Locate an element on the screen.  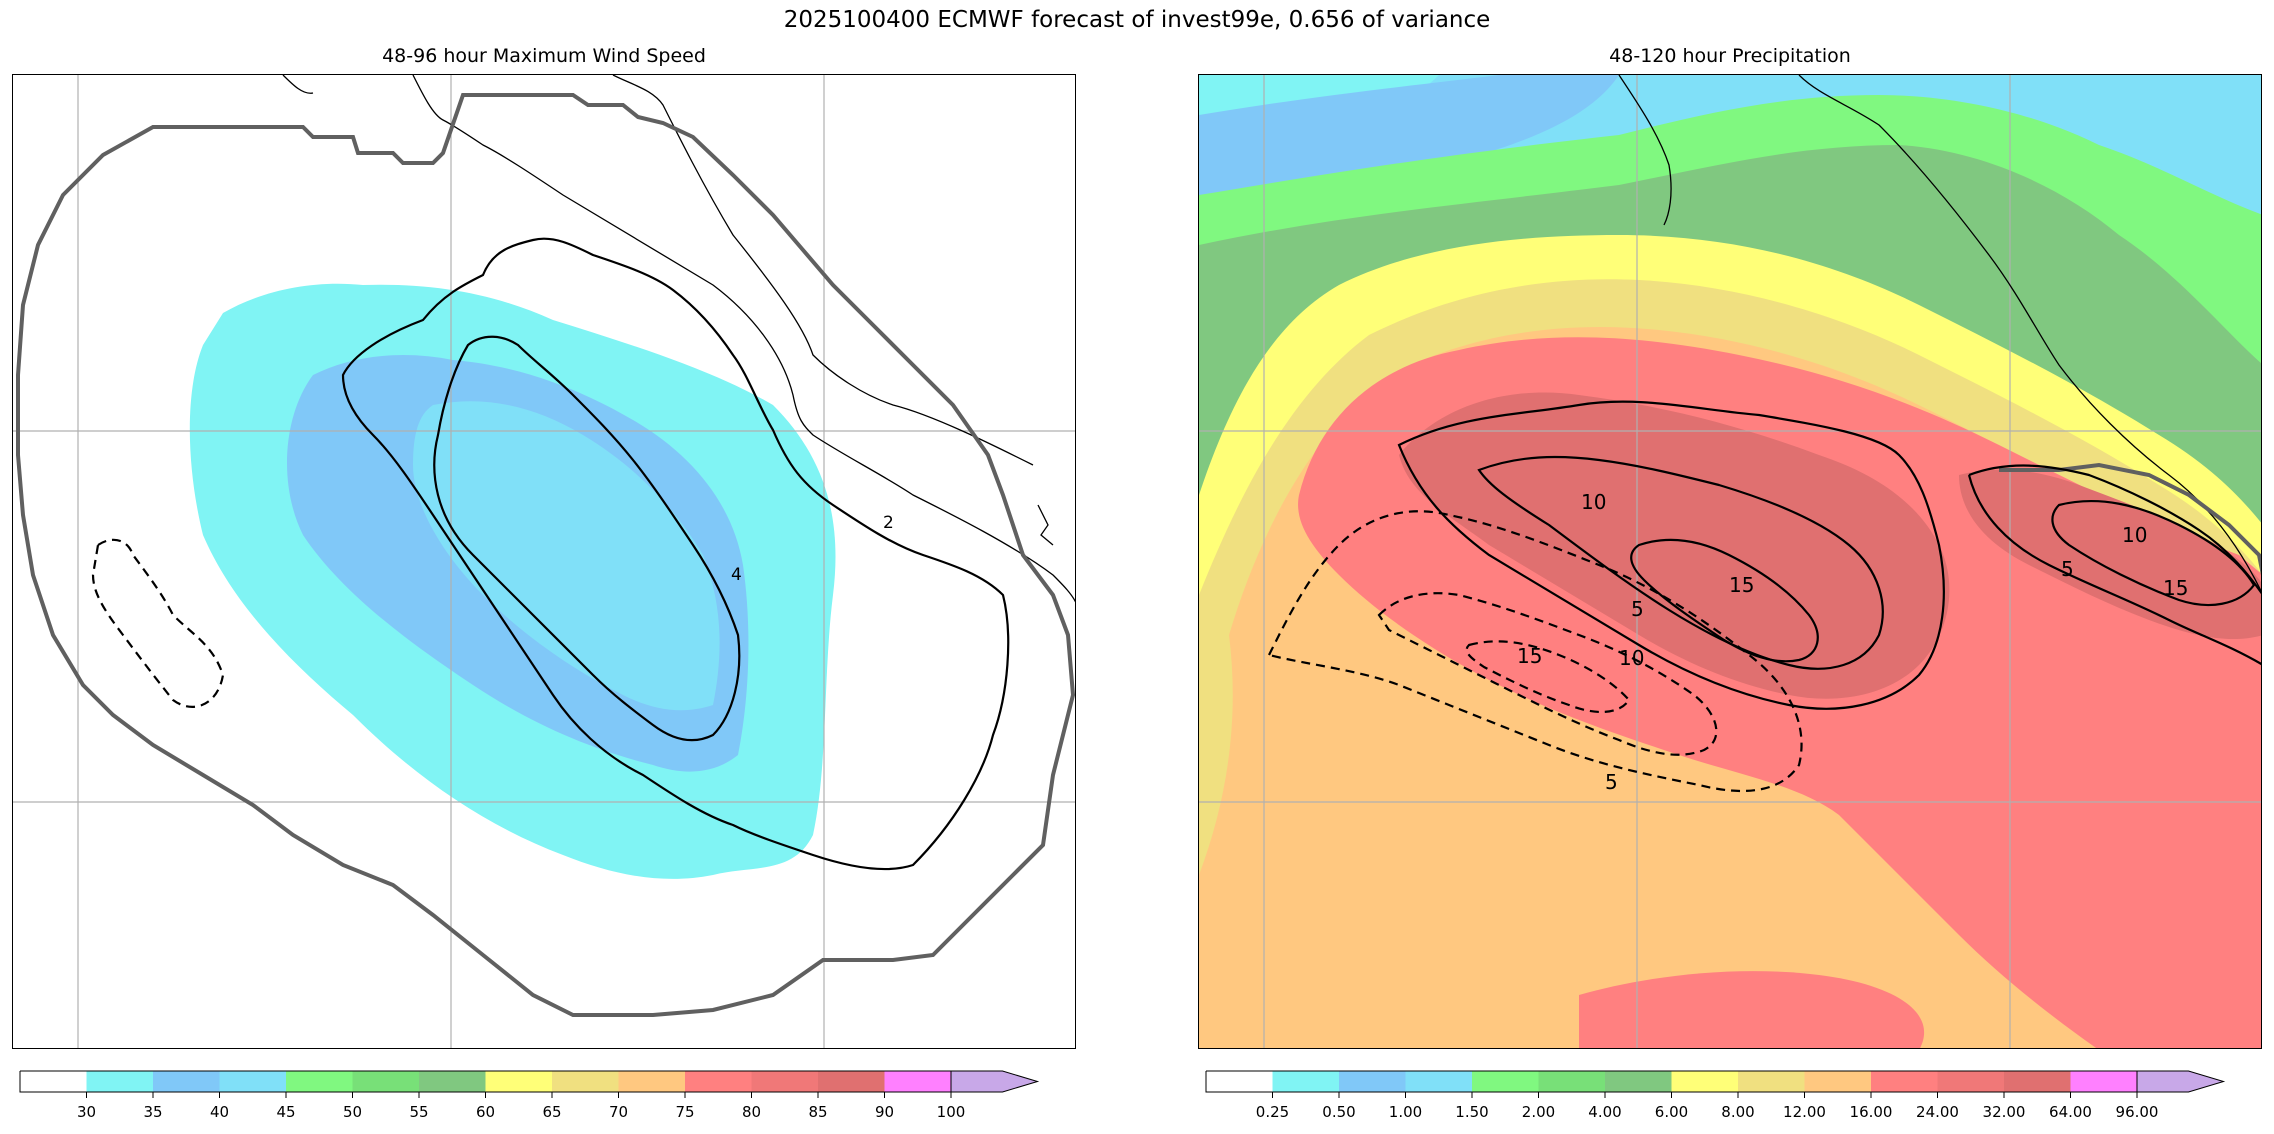
colorbar-tick-label: 4.00 is located at coordinates (1605, 1112).